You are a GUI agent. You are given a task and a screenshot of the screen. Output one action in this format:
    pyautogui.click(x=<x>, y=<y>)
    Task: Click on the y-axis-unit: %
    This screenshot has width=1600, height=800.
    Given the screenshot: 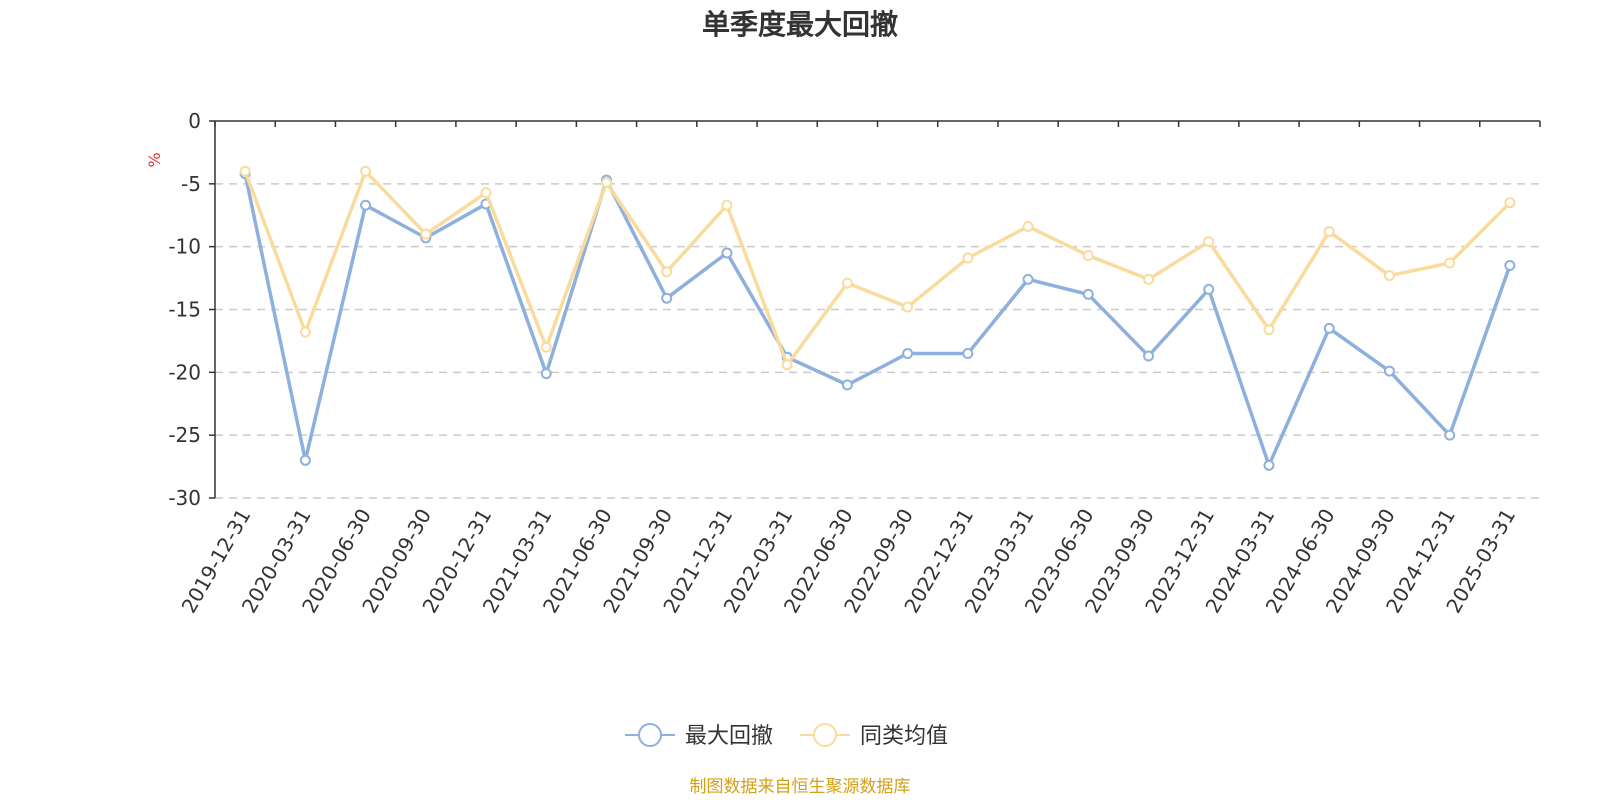 What is the action you would take?
    pyautogui.click(x=154, y=159)
    